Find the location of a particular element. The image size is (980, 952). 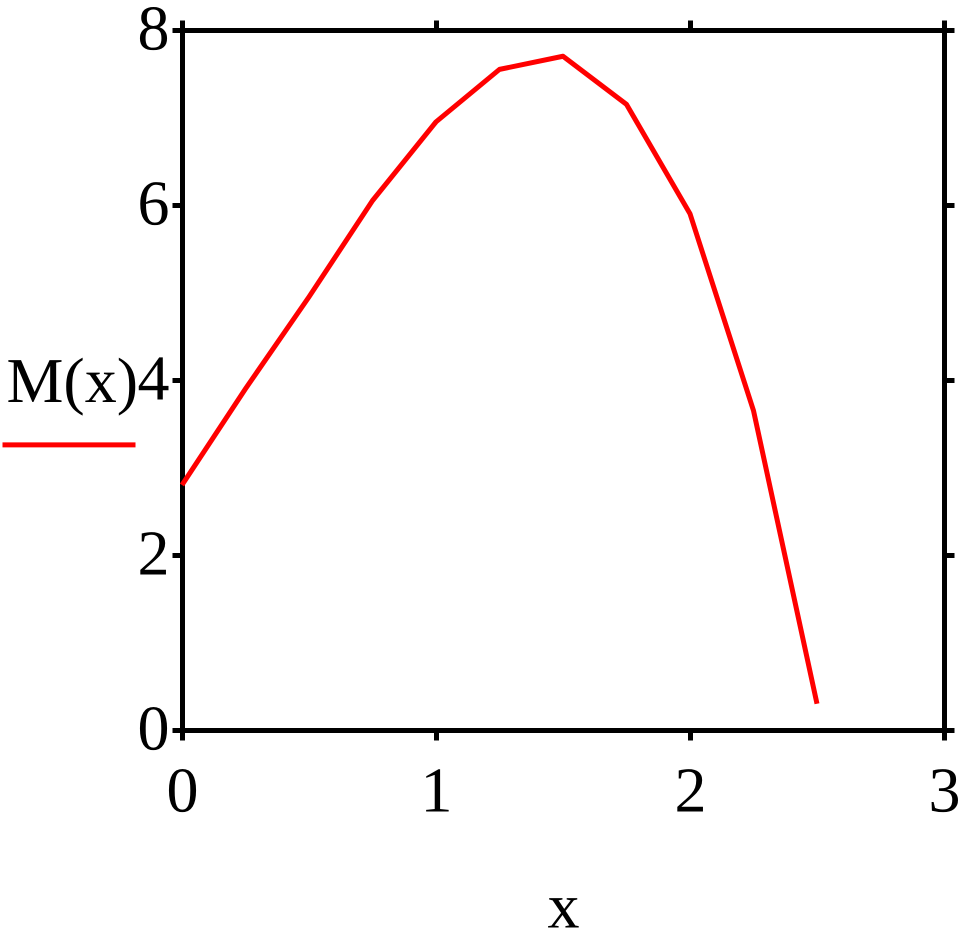

x-tick-label: 2 is located at coordinates (690, 790).